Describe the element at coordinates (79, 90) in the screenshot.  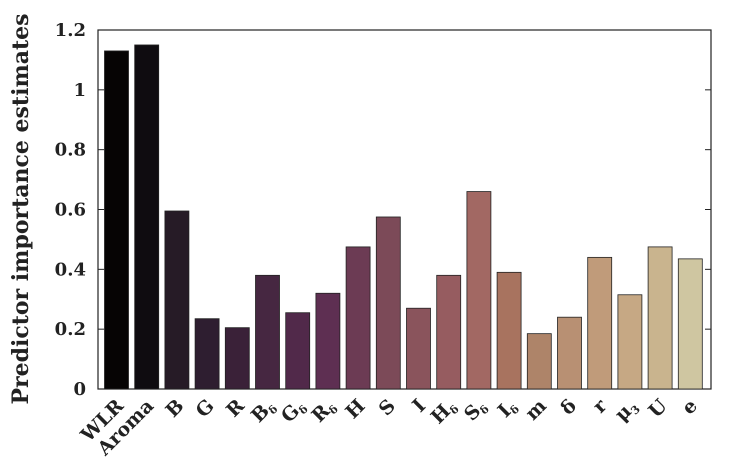
I see `y-tick-label: 1` at that location.